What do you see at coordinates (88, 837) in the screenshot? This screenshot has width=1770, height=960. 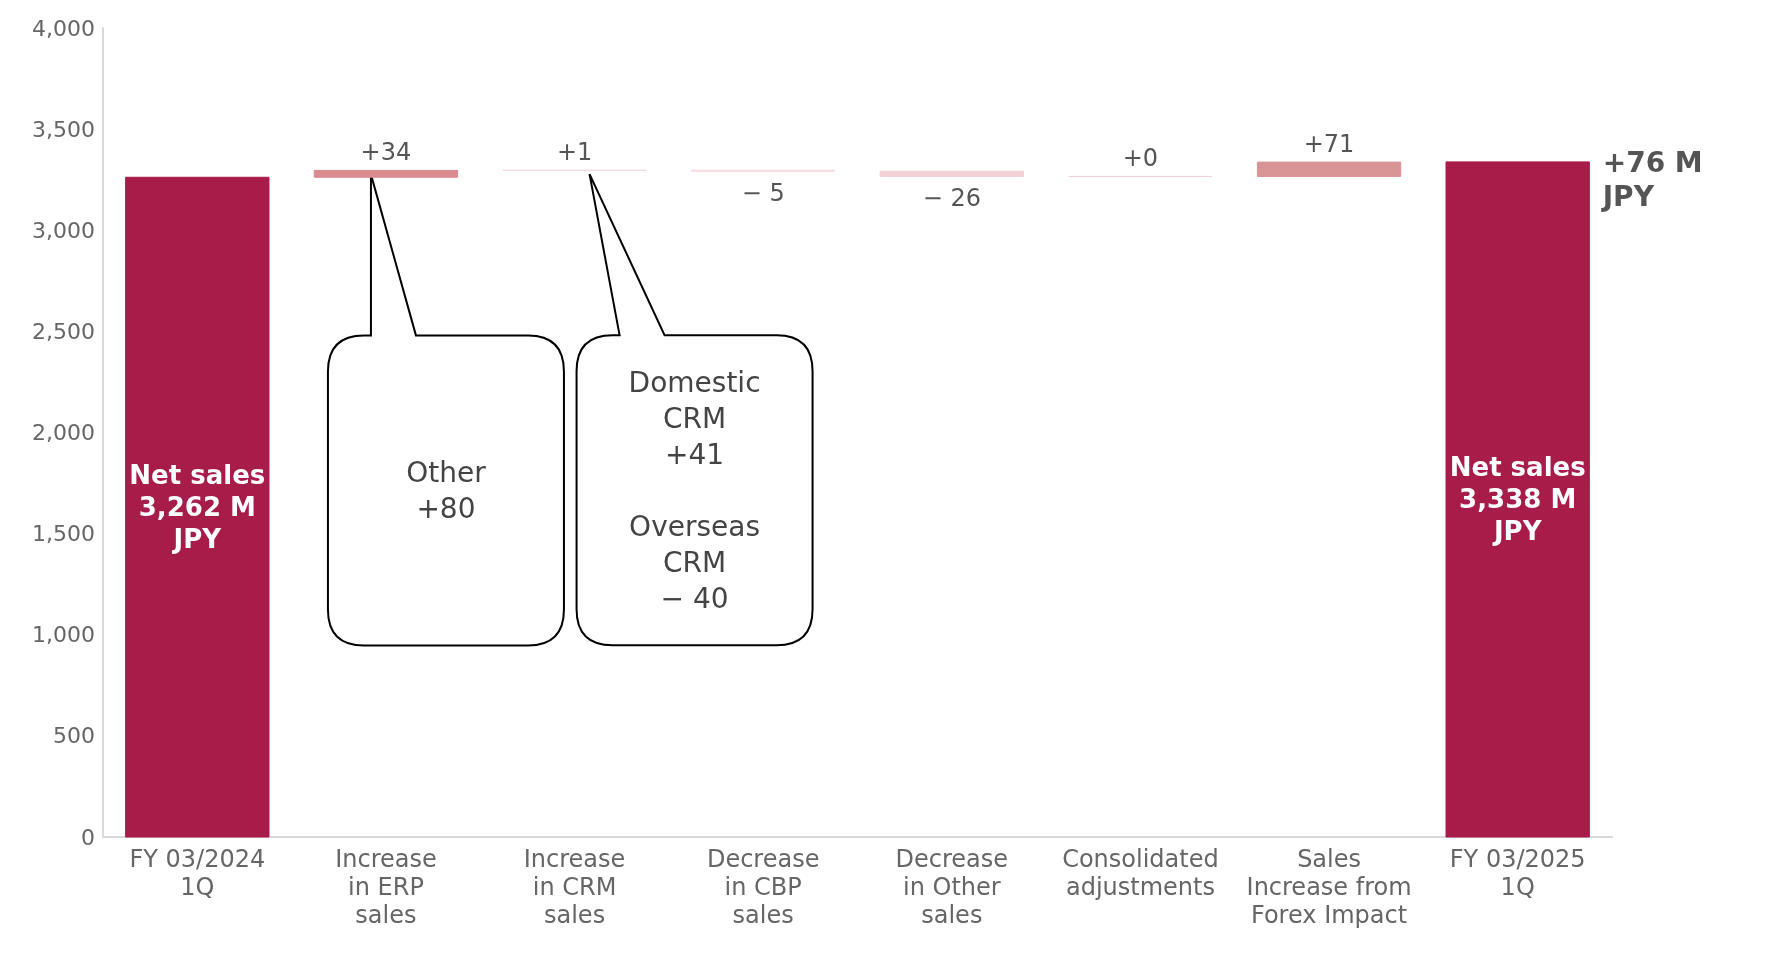 I see `y-tick-label: 0` at bounding box center [88, 837].